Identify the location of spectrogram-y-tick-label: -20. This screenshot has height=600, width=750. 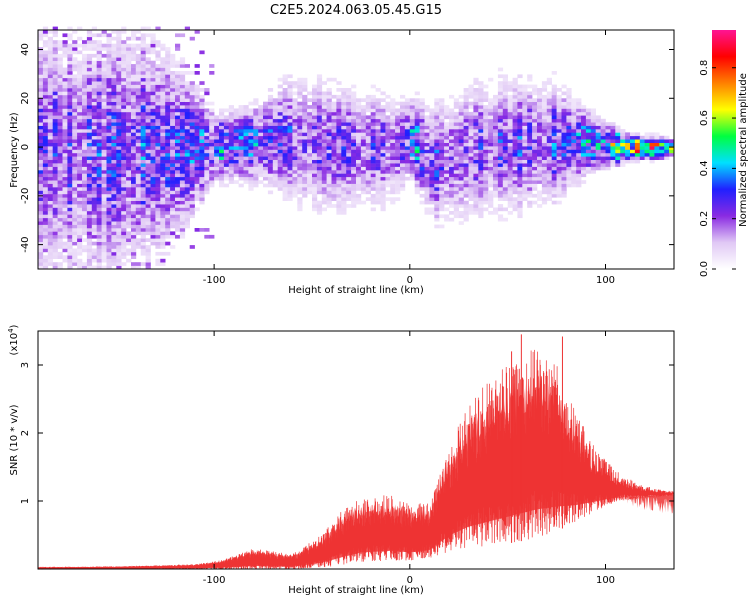
(25, 196).